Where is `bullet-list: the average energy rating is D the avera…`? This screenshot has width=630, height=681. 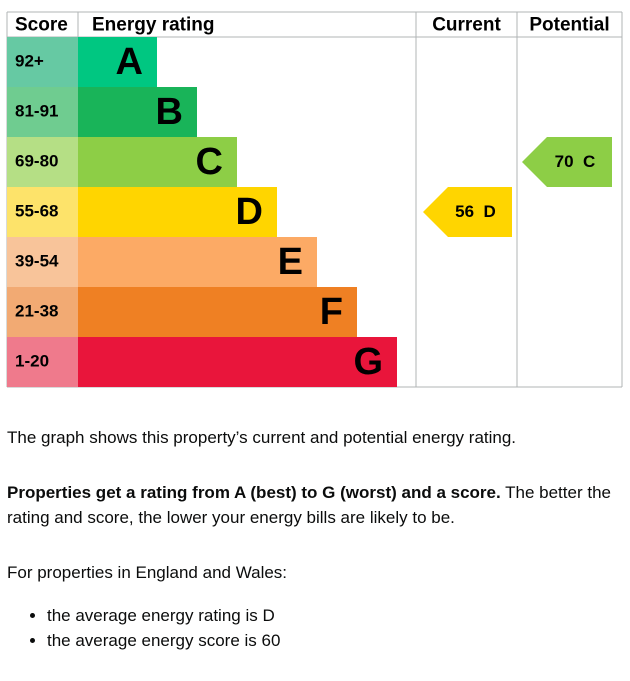 bullet-list: the average energy rating is D the avera… is located at coordinates (143, 628).